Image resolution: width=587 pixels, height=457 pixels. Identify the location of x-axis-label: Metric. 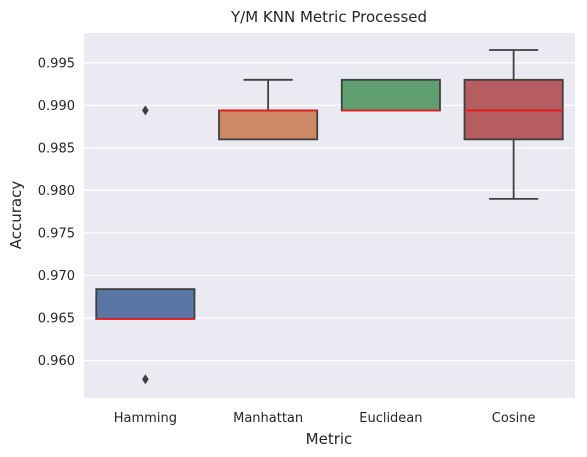
(329, 439).